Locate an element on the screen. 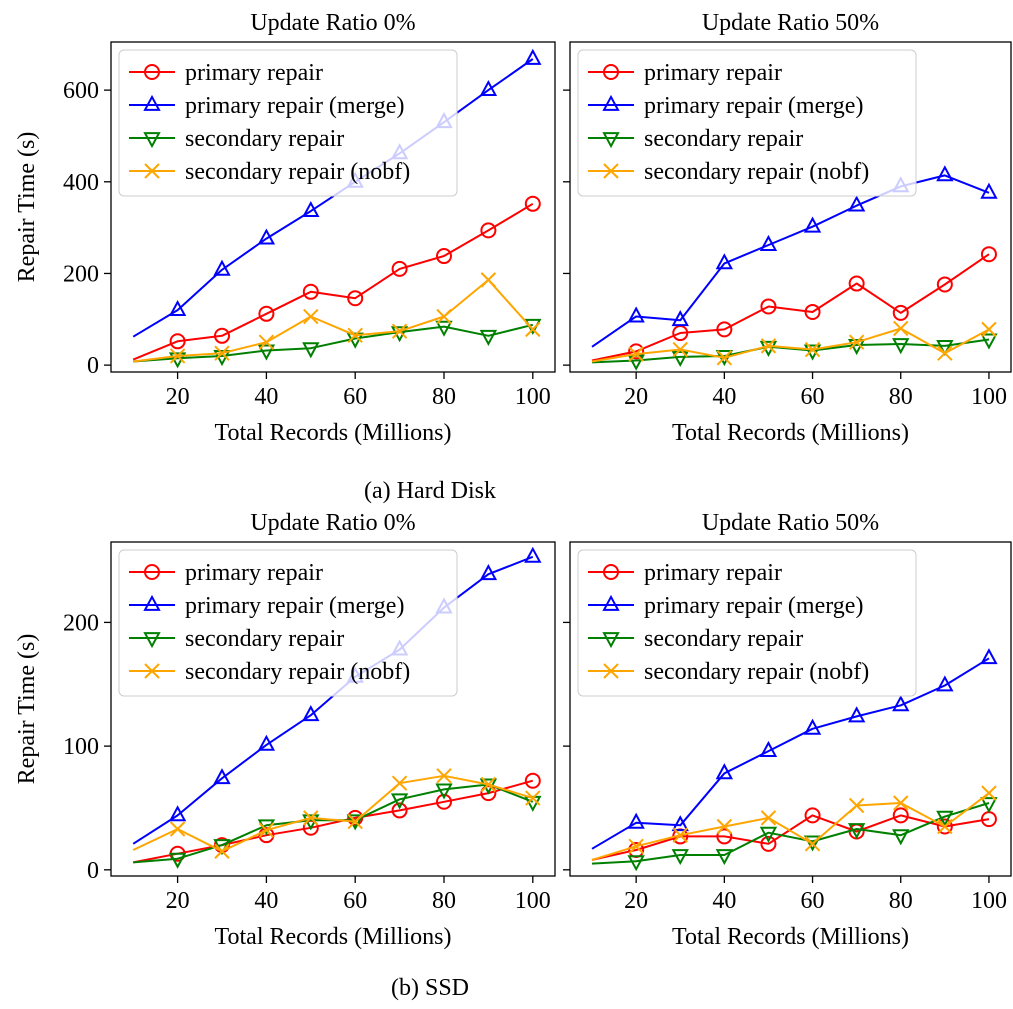 The image size is (1013, 1009). y-tick-label: 100 is located at coordinates (81, 747).